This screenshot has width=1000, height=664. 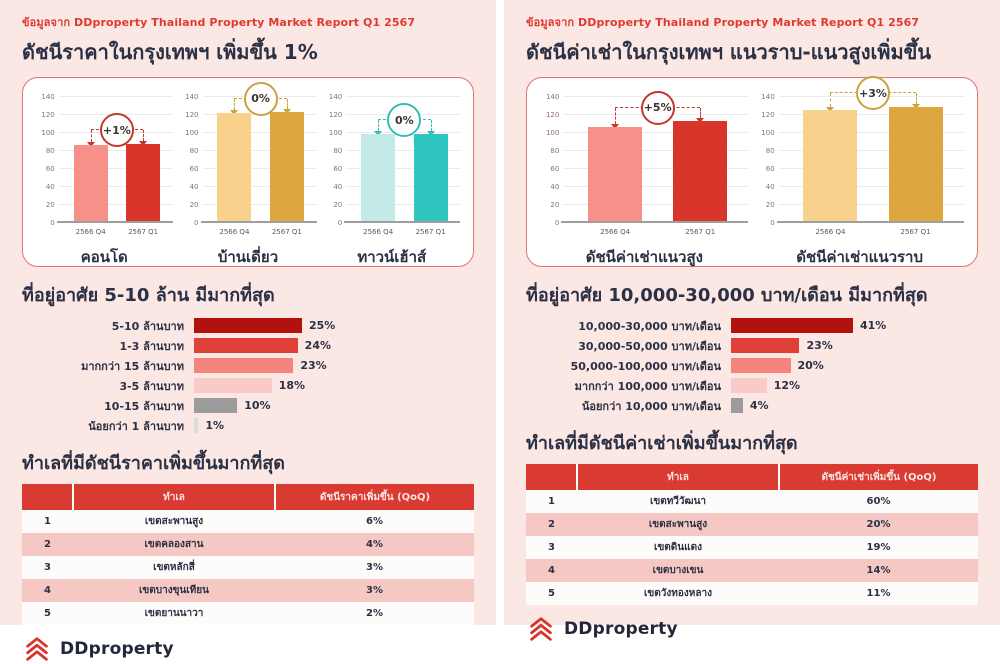 What do you see at coordinates (248, 544) in the screenshot?
I see `table-row: 2 เขตคลองสาน 4%` at bounding box center [248, 544].